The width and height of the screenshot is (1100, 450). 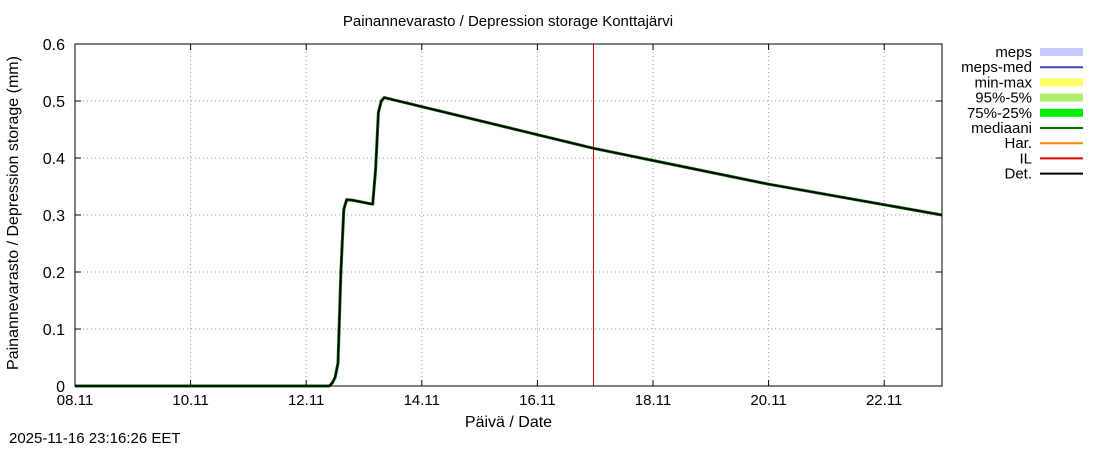 I want to click on legend-label: mediaani, so click(x=1001, y=128).